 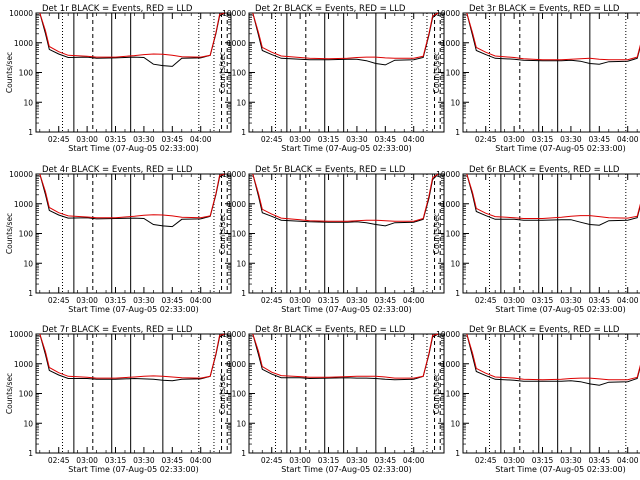 I want to click on panel-title: Det 9r BLACK = Events, RED = LLD, so click(x=544, y=330).